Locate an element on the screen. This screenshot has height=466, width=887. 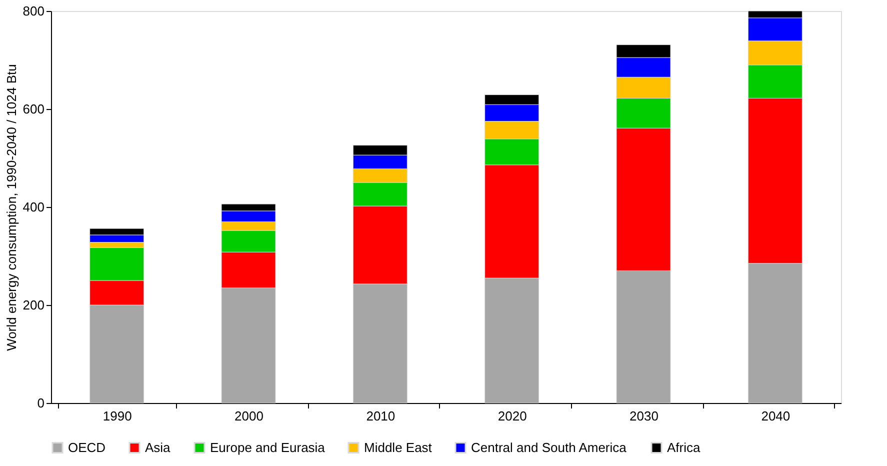
y-tick-label: 600 is located at coordinates (33, 109).